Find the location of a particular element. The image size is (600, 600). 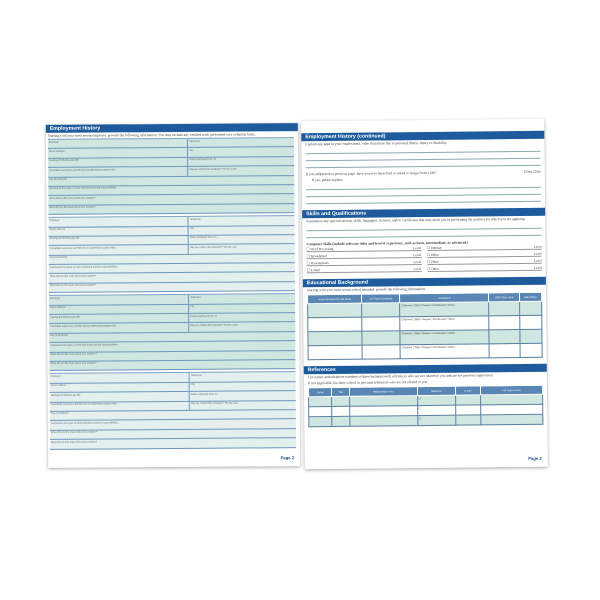

skill-checkbox: ☐ Word Processing is located at coordinates (320, 249).